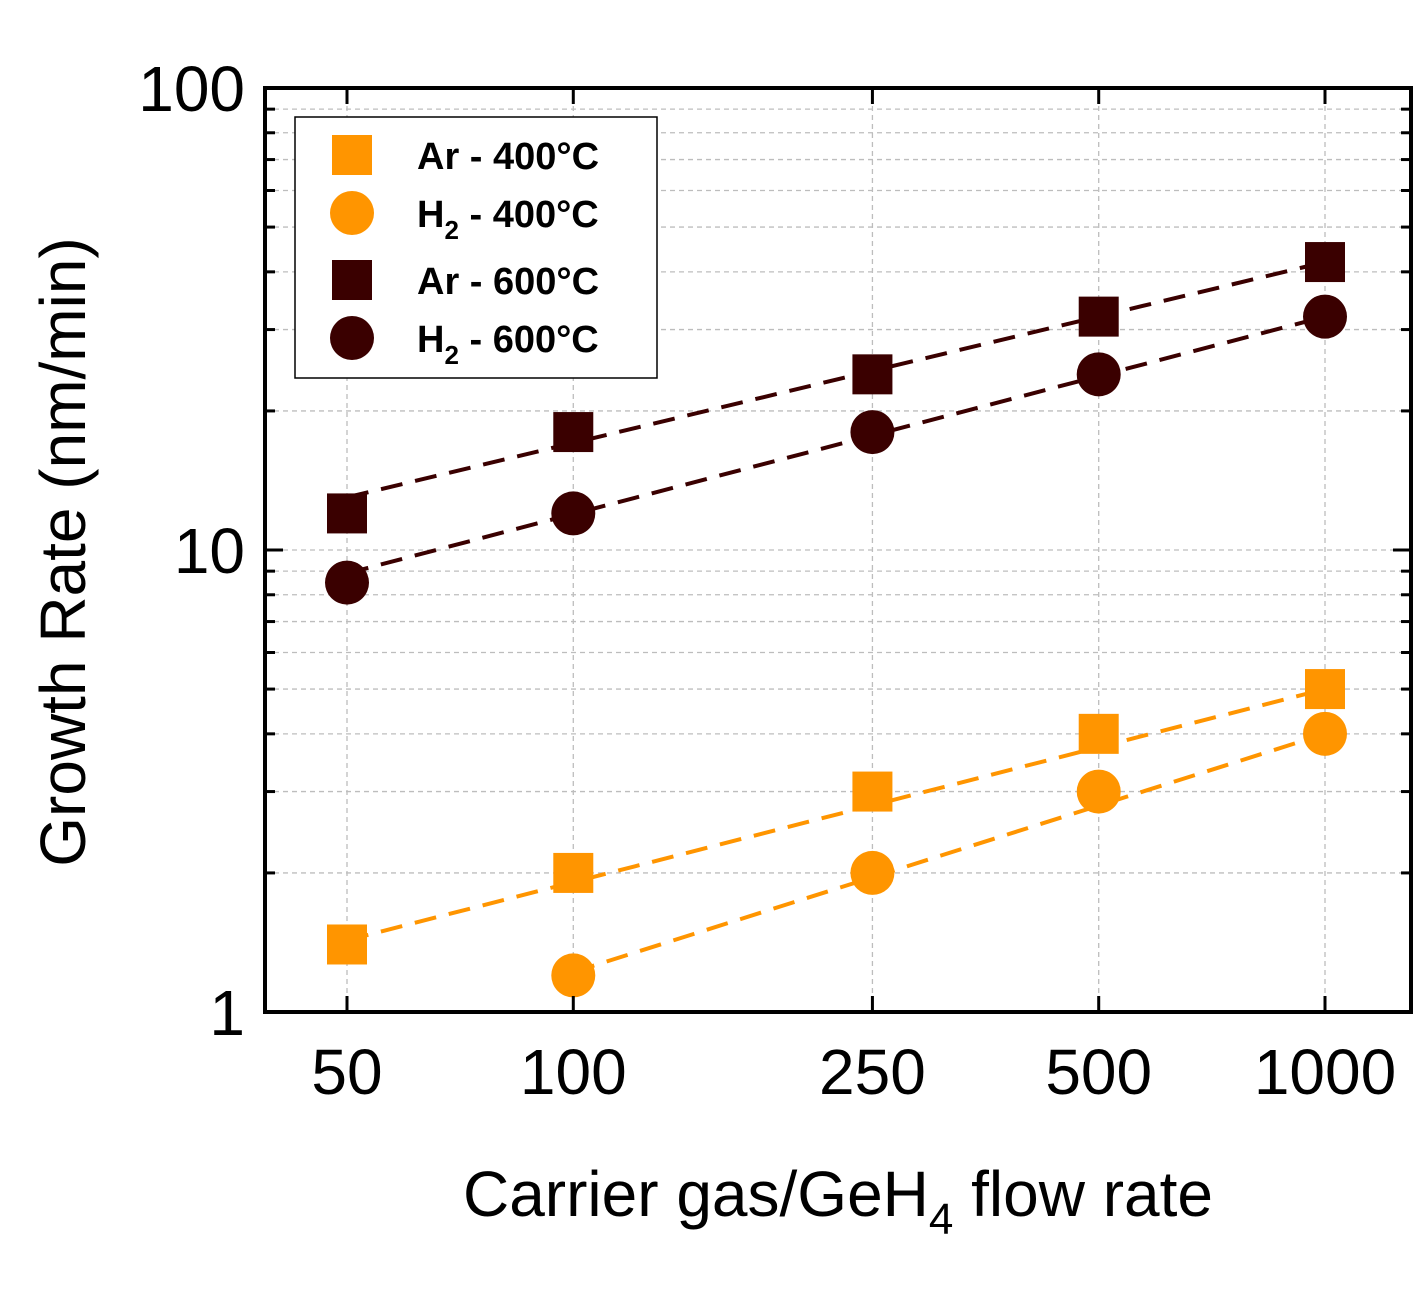 Image resolution: width=1428 pixels, height=1295 pixels. Describe the element at coordinates (508, 157) in the screenshot. I see `legend-label: Ar - 400°C` at that location.